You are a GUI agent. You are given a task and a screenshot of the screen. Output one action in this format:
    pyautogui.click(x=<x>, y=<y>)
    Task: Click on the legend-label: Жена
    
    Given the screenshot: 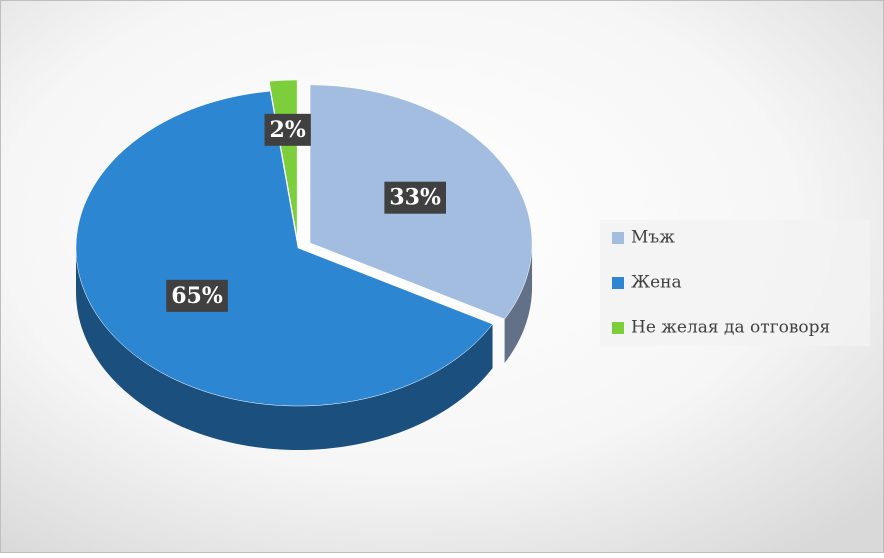 What is the action you would take?
    pyautogui.click(x=656, y=283)
    